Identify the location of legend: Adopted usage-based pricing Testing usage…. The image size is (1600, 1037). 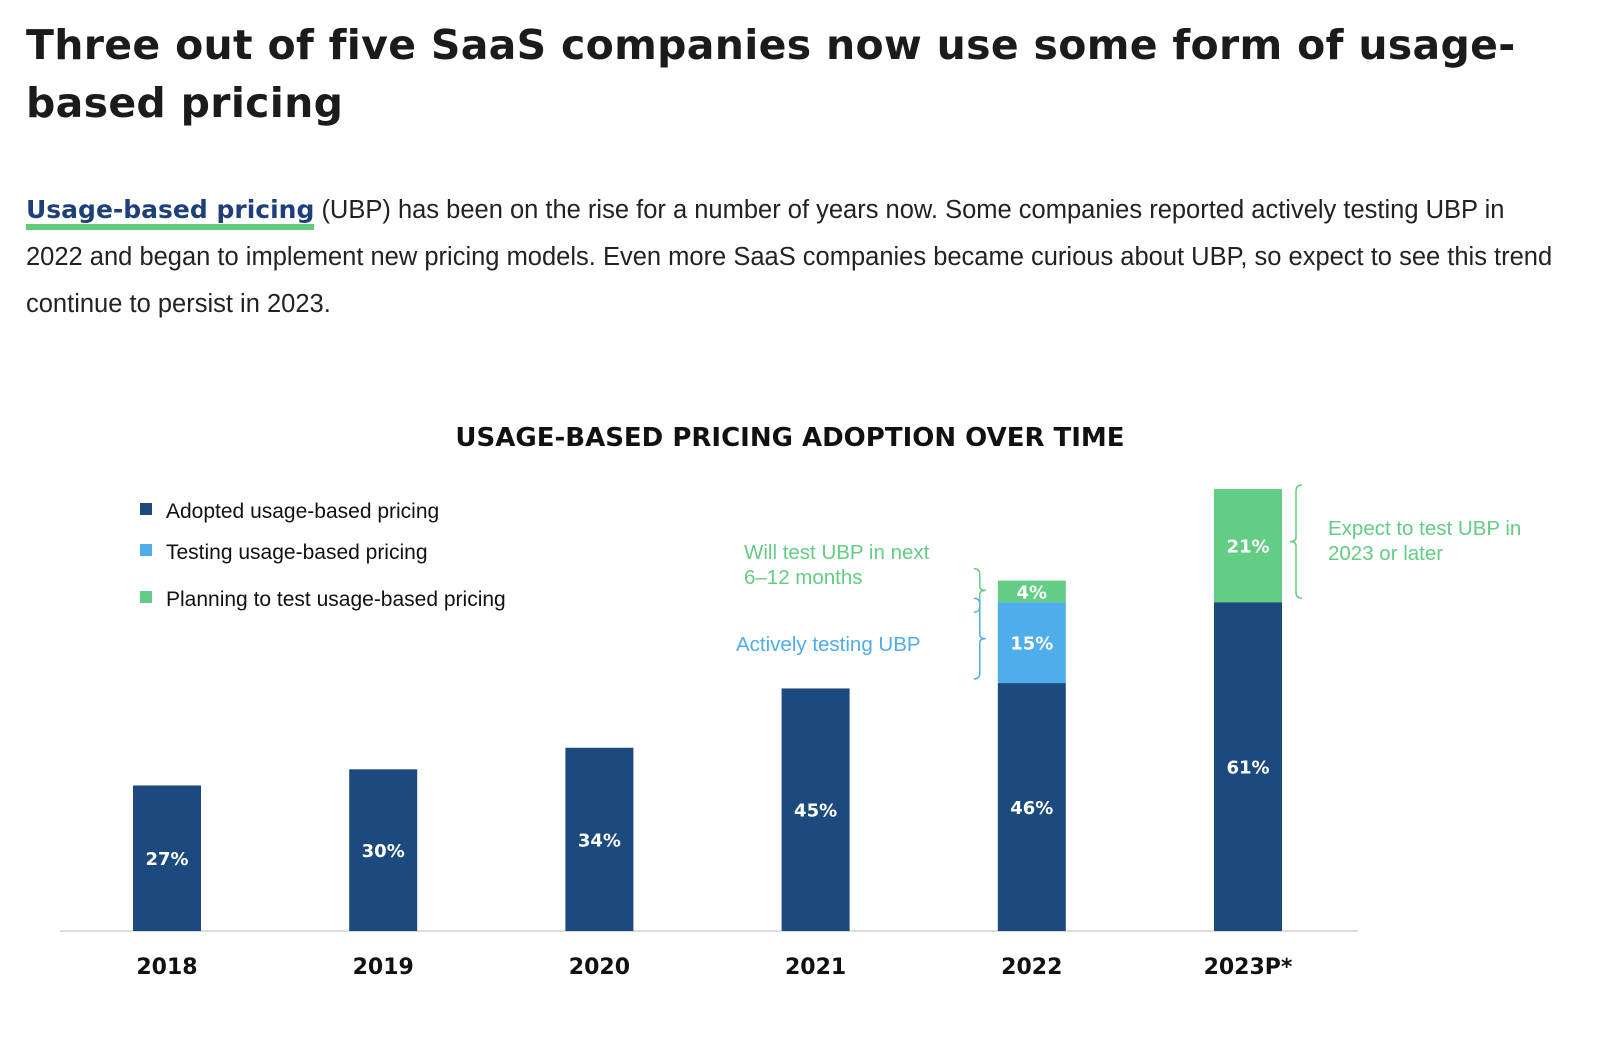
(323, 555).